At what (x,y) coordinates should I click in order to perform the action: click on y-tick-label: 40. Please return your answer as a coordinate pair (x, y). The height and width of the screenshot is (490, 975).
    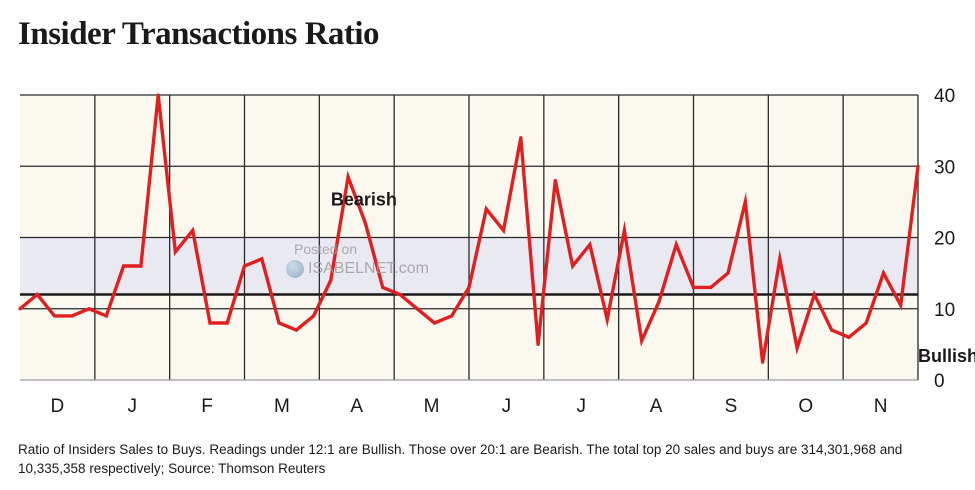
    Looking at the image, I should click on (944, 96).